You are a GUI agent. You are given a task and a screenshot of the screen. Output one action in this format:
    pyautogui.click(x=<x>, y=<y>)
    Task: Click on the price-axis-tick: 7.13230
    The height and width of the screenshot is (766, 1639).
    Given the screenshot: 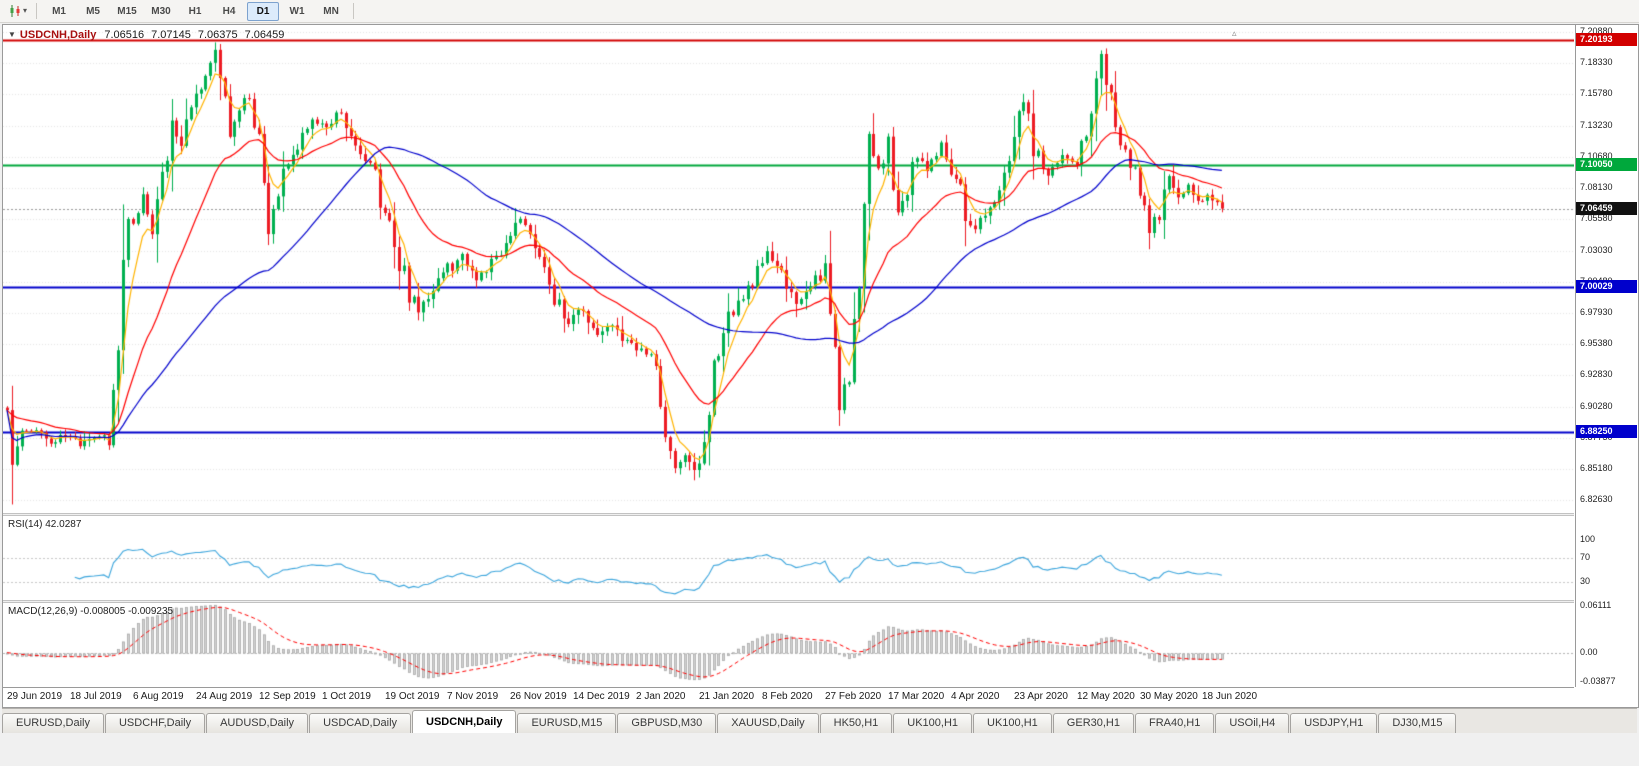 What is the action you would take?
    pyautogui.click(x=1596, y=125)
    